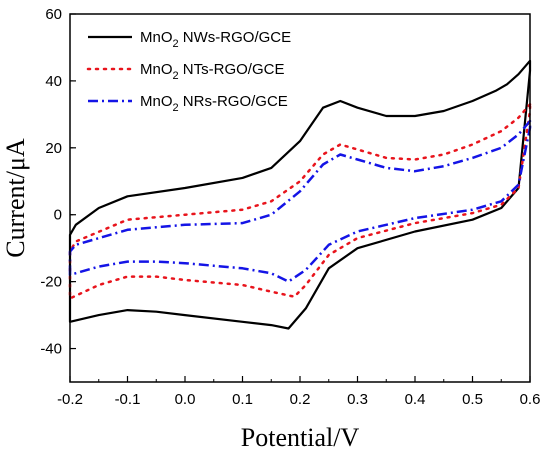 Image resolution: width=550 pixels, height=457 pixels. What do you see at coordinates (300, 399) in the screenshot?
I see `x-tick-label: 0.2` at bounding box center [300, 399].